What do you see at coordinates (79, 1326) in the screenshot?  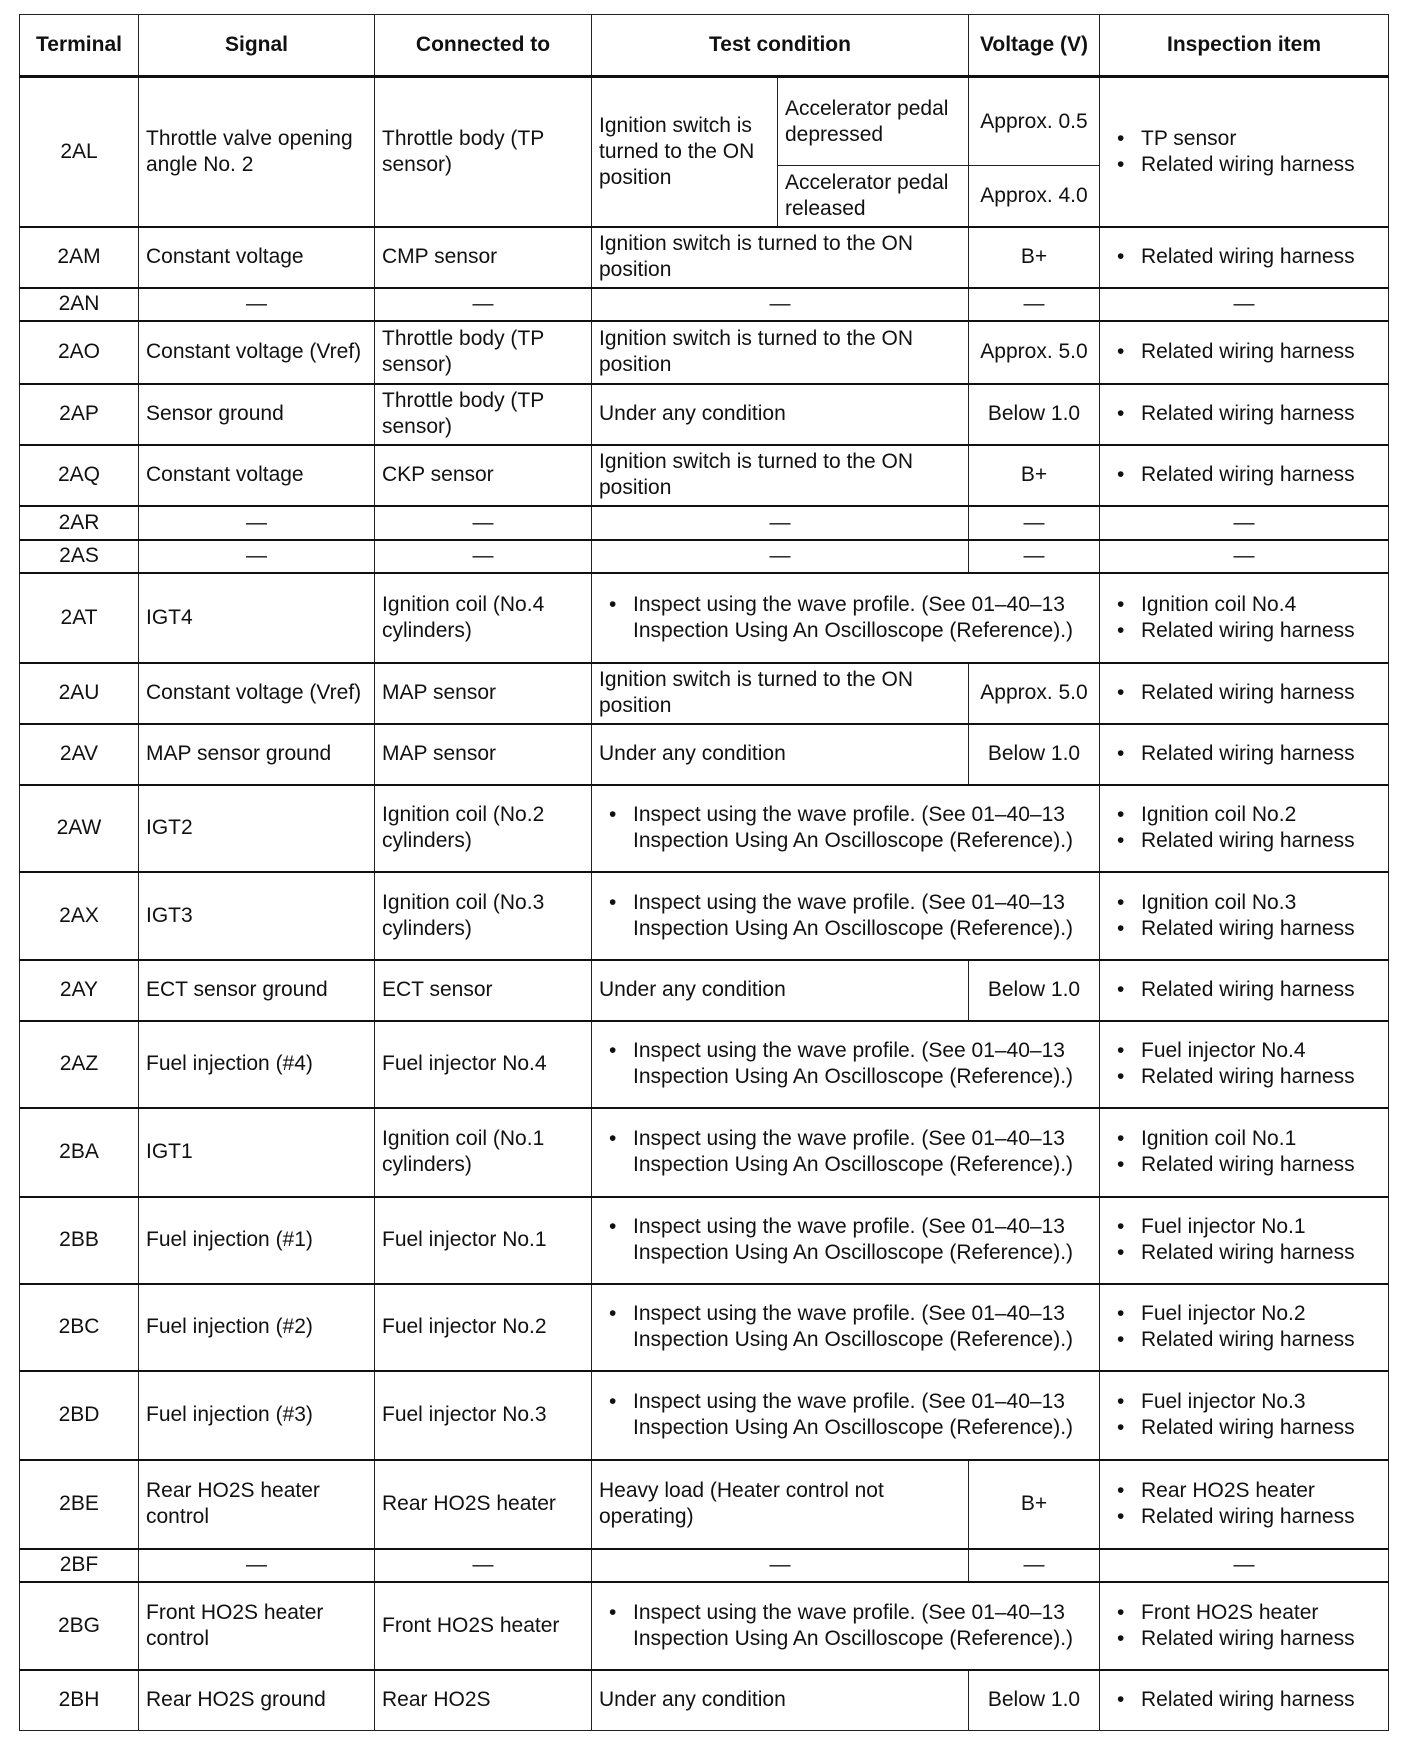 I see `terminal-cell: 2BC` at bounding box center [79, 1326].